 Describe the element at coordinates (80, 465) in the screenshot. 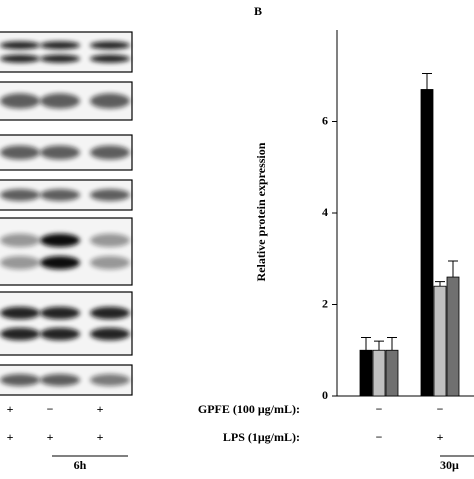

I see `time-label: 6h` at that location.